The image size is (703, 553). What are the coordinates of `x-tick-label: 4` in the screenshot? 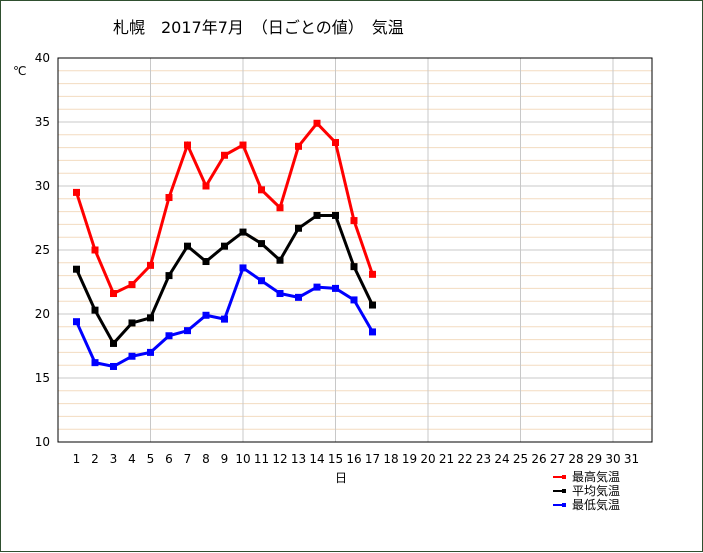 It's located at (132, 459).